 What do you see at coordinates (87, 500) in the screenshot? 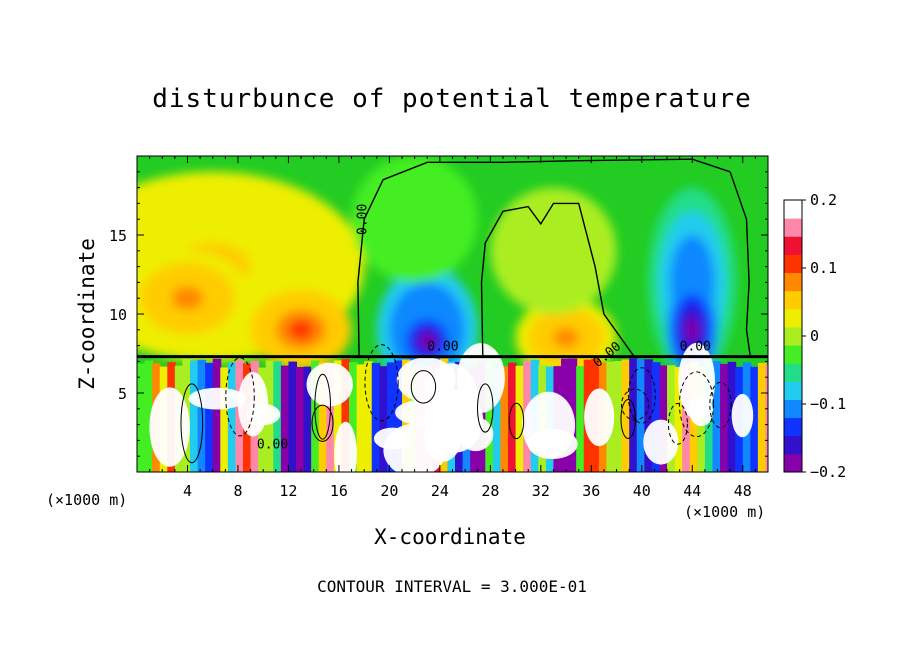
I see `y-axis-unit: (×1000 m)` at bounding box center [87, 500].